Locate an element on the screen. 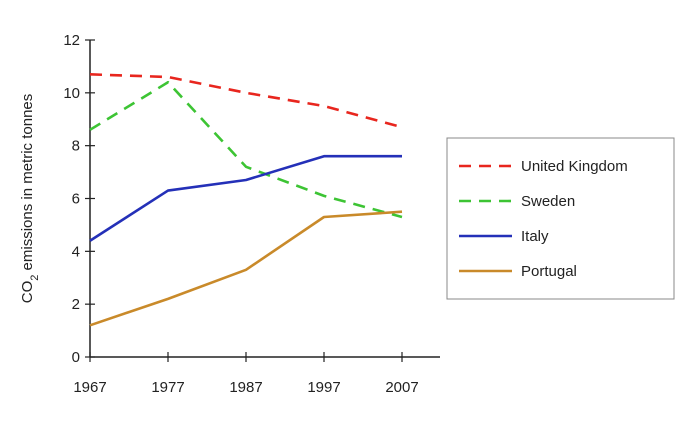 The width and height of the screenshot is (687, 424). legend-label-sweden: Sweden is located at coordinates (548, 201).